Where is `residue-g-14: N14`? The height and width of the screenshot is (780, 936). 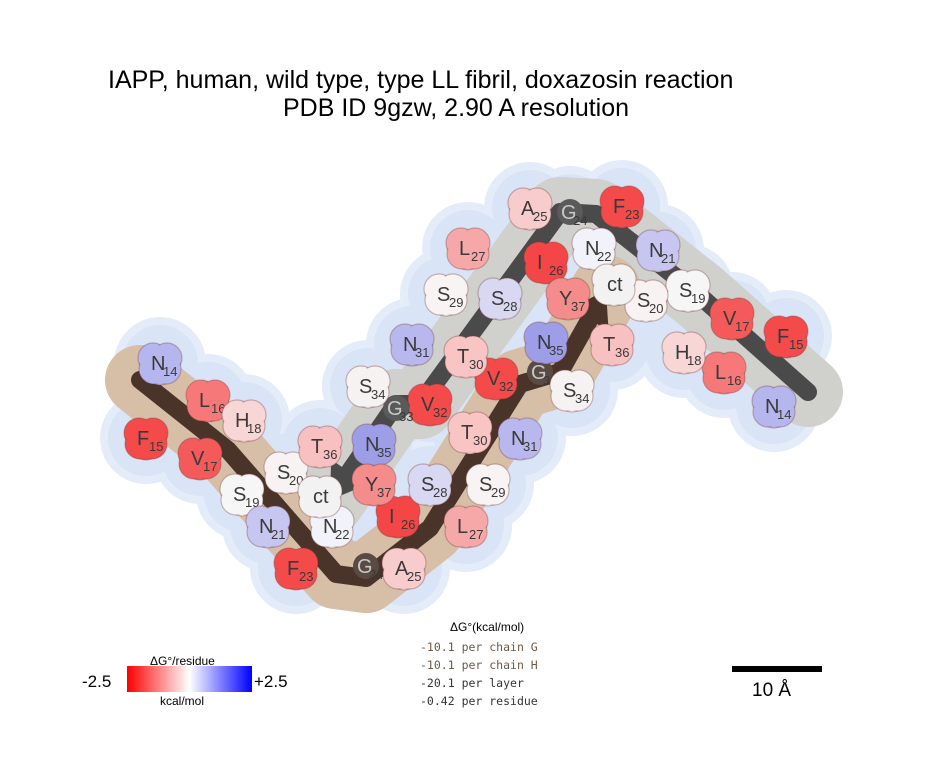
residue-g-14: N14 is located at coordinates (774, 407).